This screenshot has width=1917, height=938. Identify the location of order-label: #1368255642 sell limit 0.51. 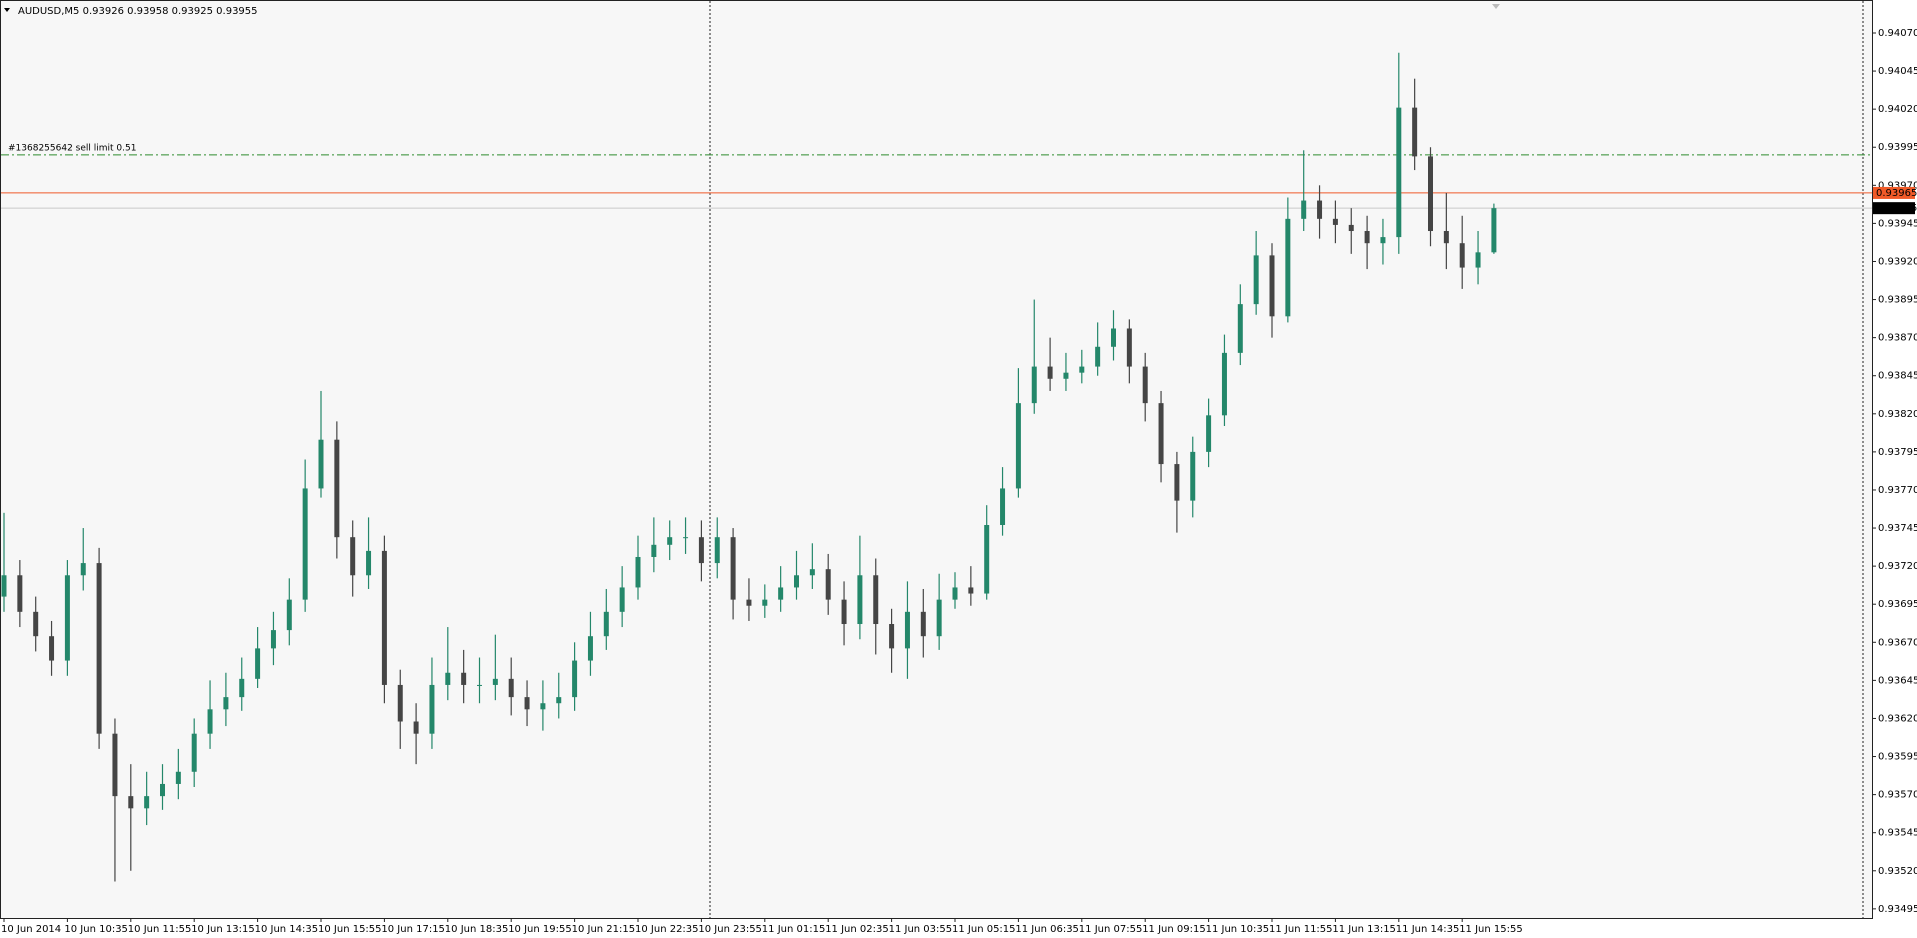
(72, 148).